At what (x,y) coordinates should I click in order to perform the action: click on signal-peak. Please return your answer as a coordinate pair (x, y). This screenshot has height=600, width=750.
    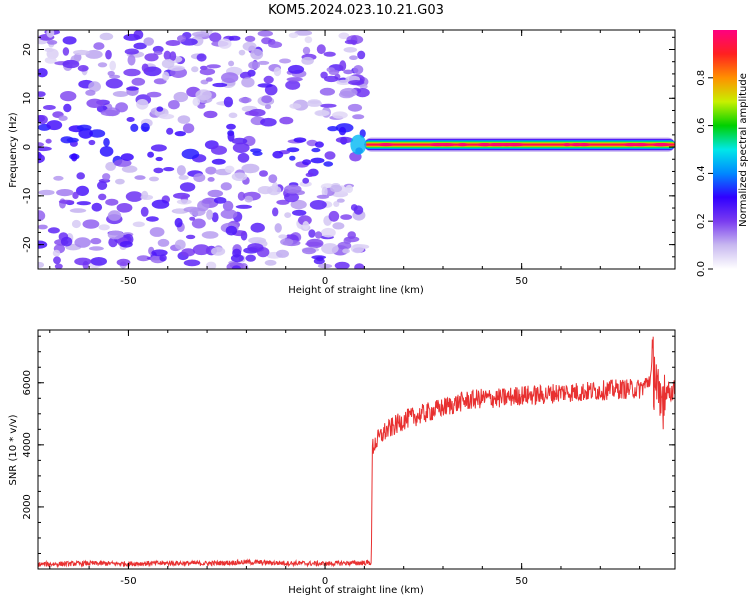
    Looking at the image, I should click on (462, 145).